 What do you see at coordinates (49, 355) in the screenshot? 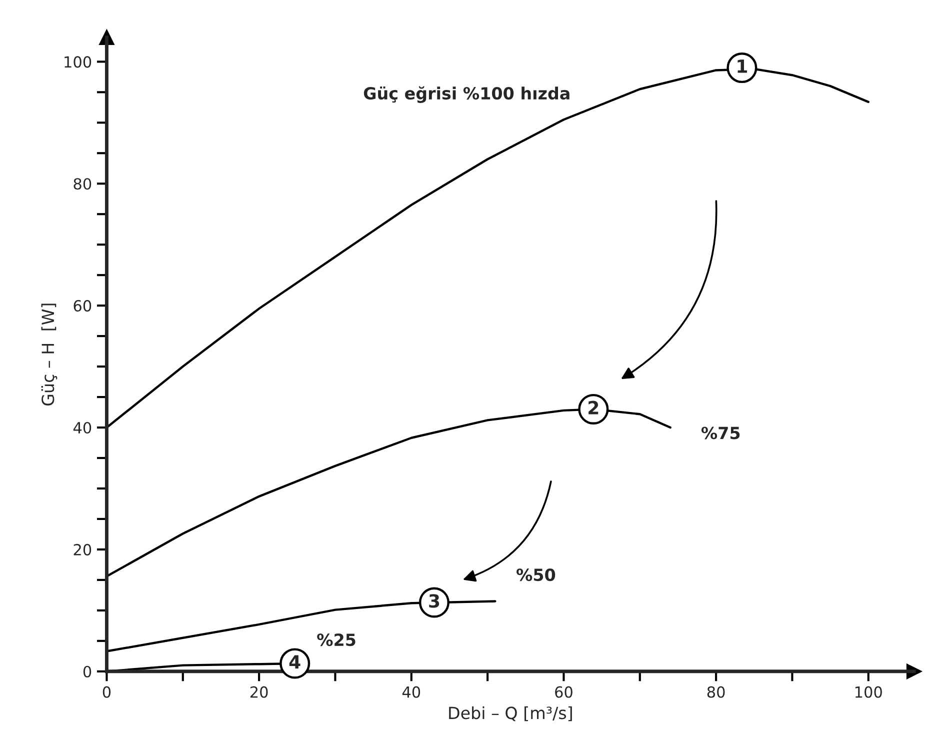
I see `y-axis-title: Güç – H [W]` at bounding box center [49, 355].